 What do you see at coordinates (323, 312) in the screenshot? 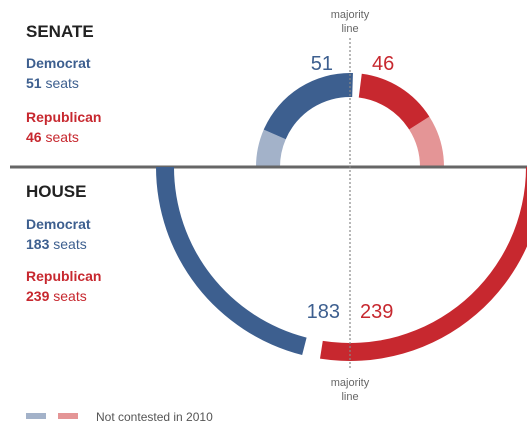
I see `house-dem-center-label: 183` at bounding box center [323, 312].